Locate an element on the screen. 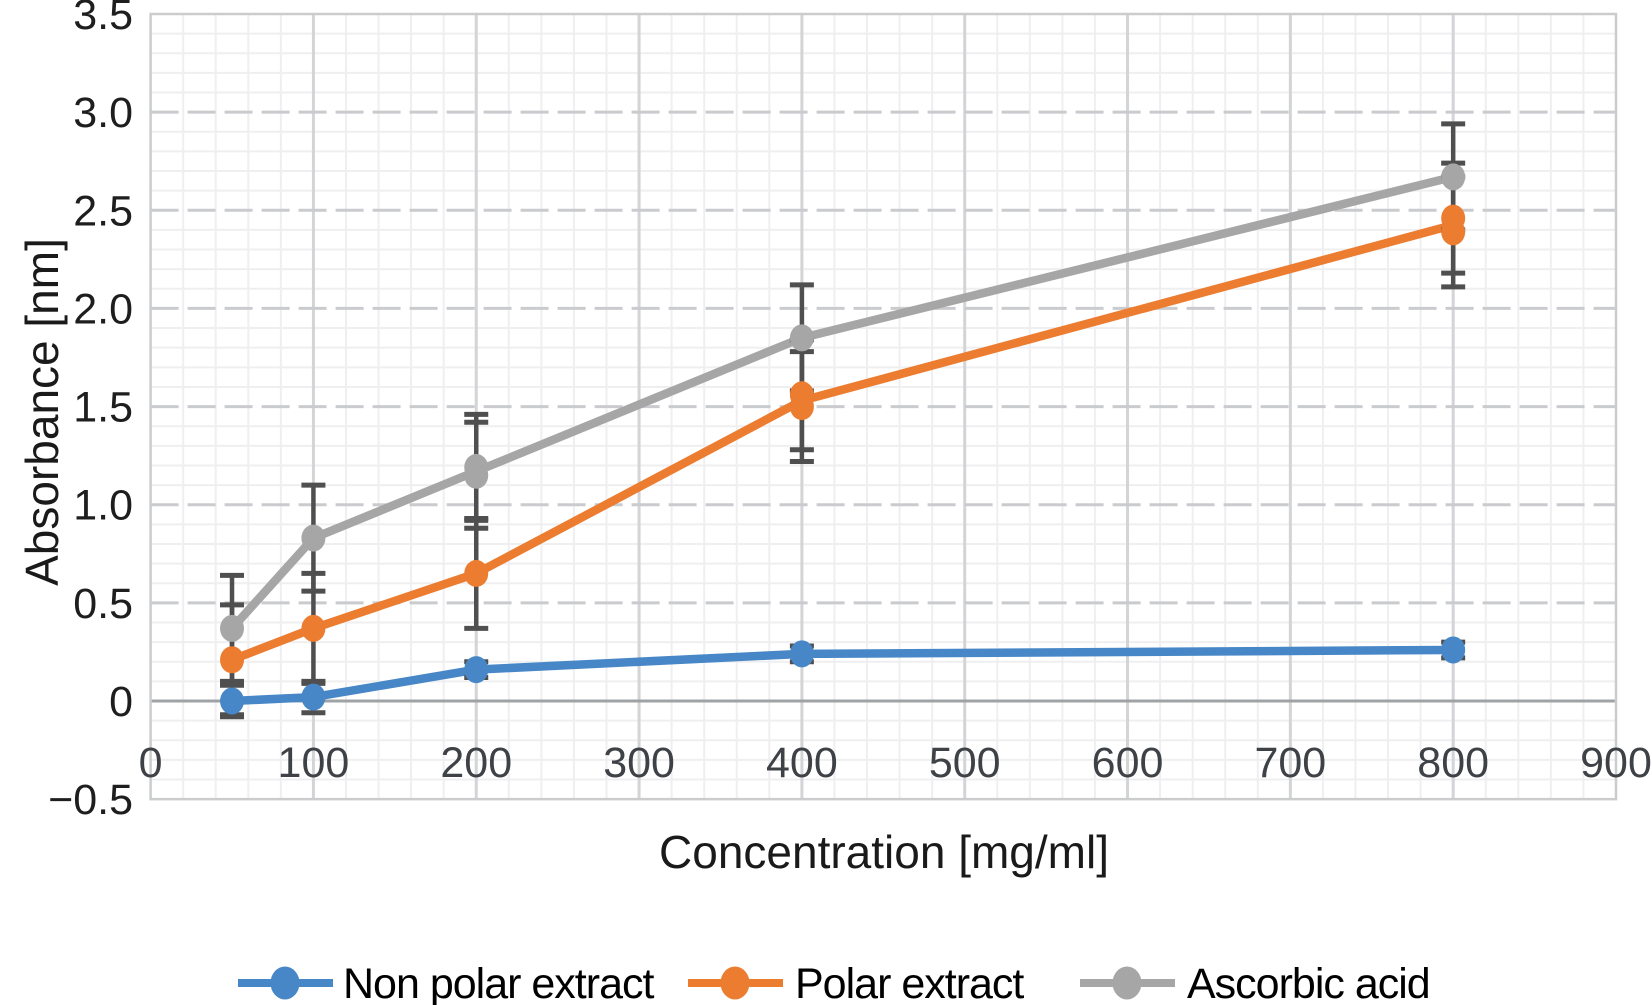 The image size is (1652, 1005). y-tick-label: 0.5 is located at coordinates (103, 604).